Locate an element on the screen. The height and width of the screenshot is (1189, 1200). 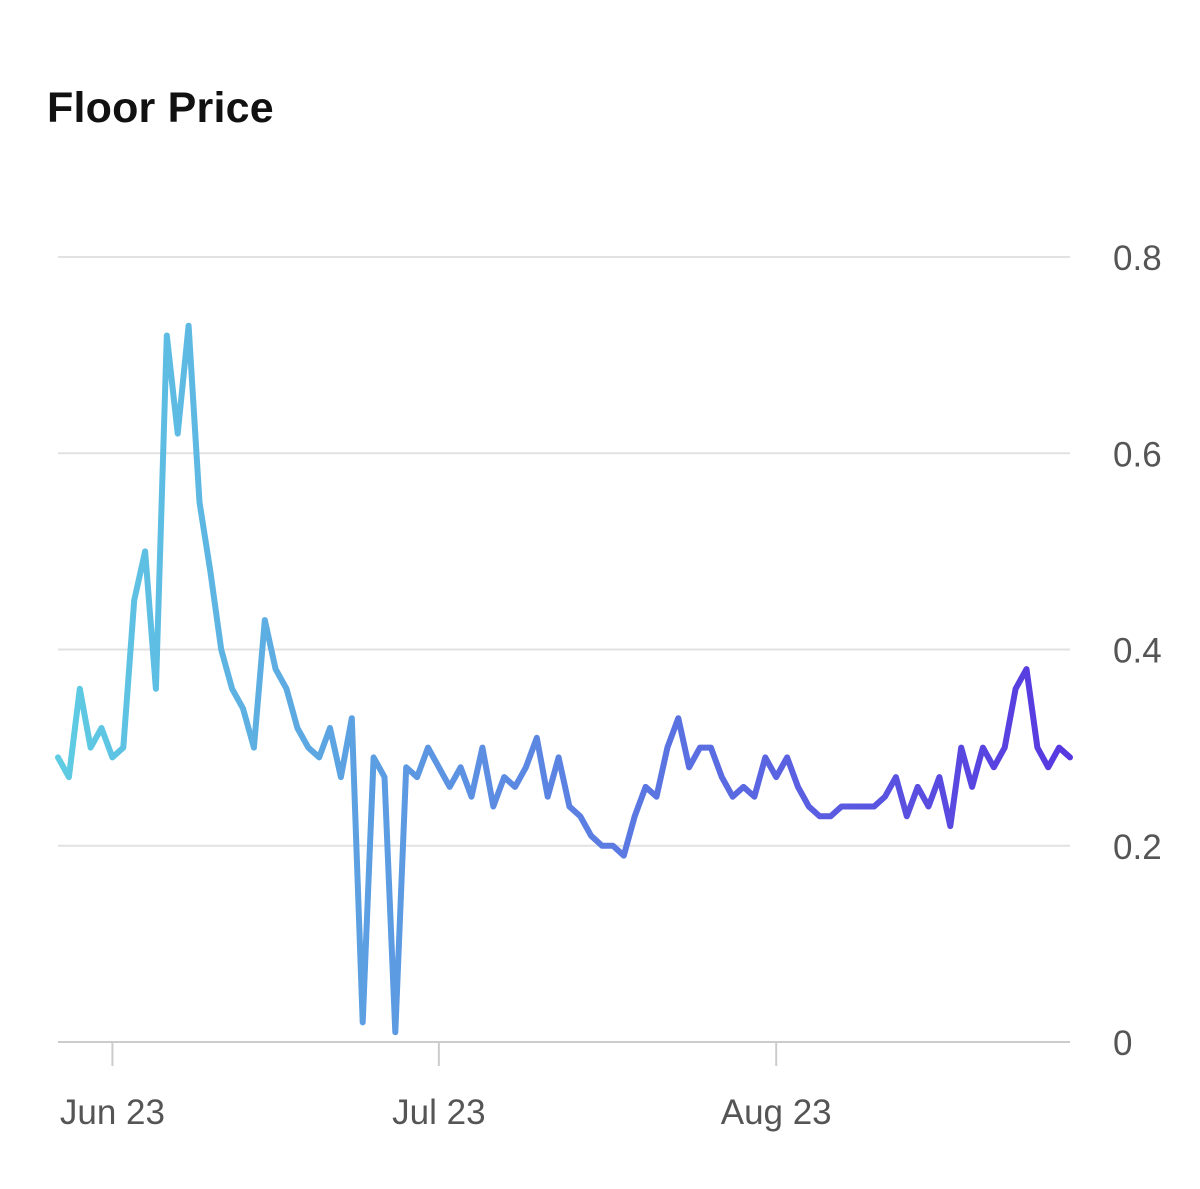
chart-title: Floor Price is located at coordinates (160, 108).